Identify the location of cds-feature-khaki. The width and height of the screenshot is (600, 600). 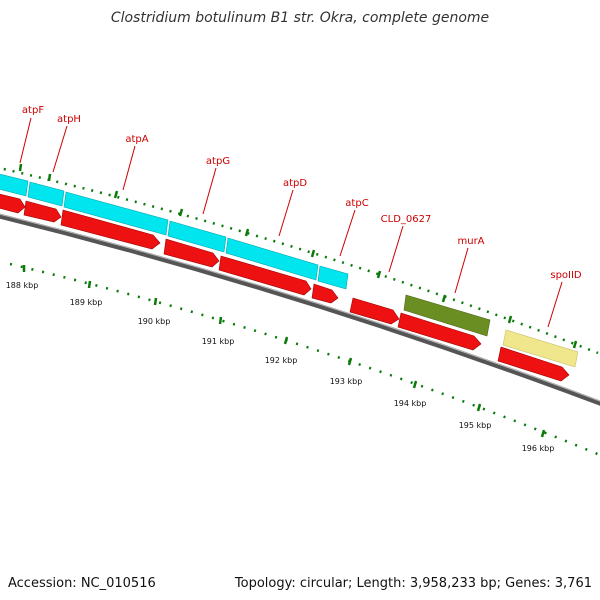
(540, 348).